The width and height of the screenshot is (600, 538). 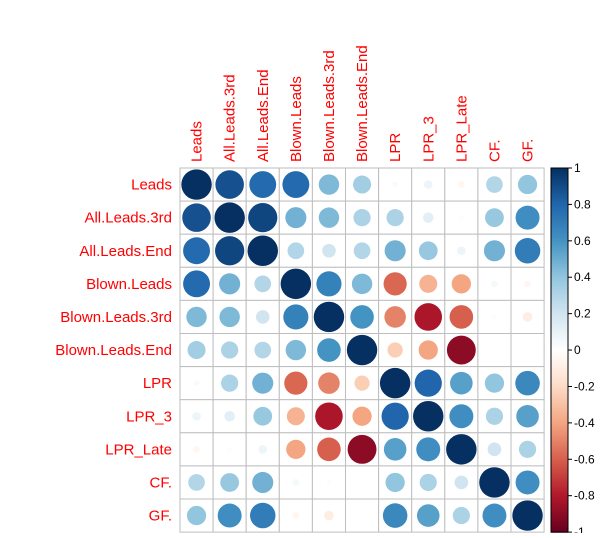 What do you see at coordinates (128, 218) in the screenshot?
I see `row-label: All.Leads.3rd` at bounding box center [128, 218].